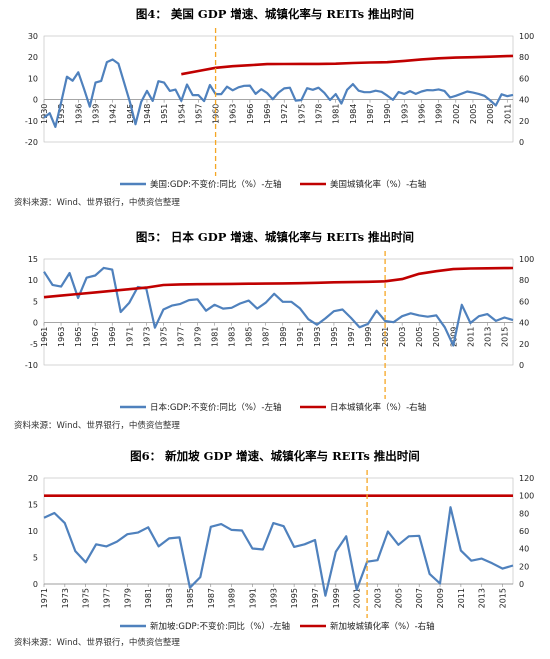  What do you see at coordinates (34, 344) in the screenshot?
I see `y-left-tick-label: -5` at bounding box center [34, 344].